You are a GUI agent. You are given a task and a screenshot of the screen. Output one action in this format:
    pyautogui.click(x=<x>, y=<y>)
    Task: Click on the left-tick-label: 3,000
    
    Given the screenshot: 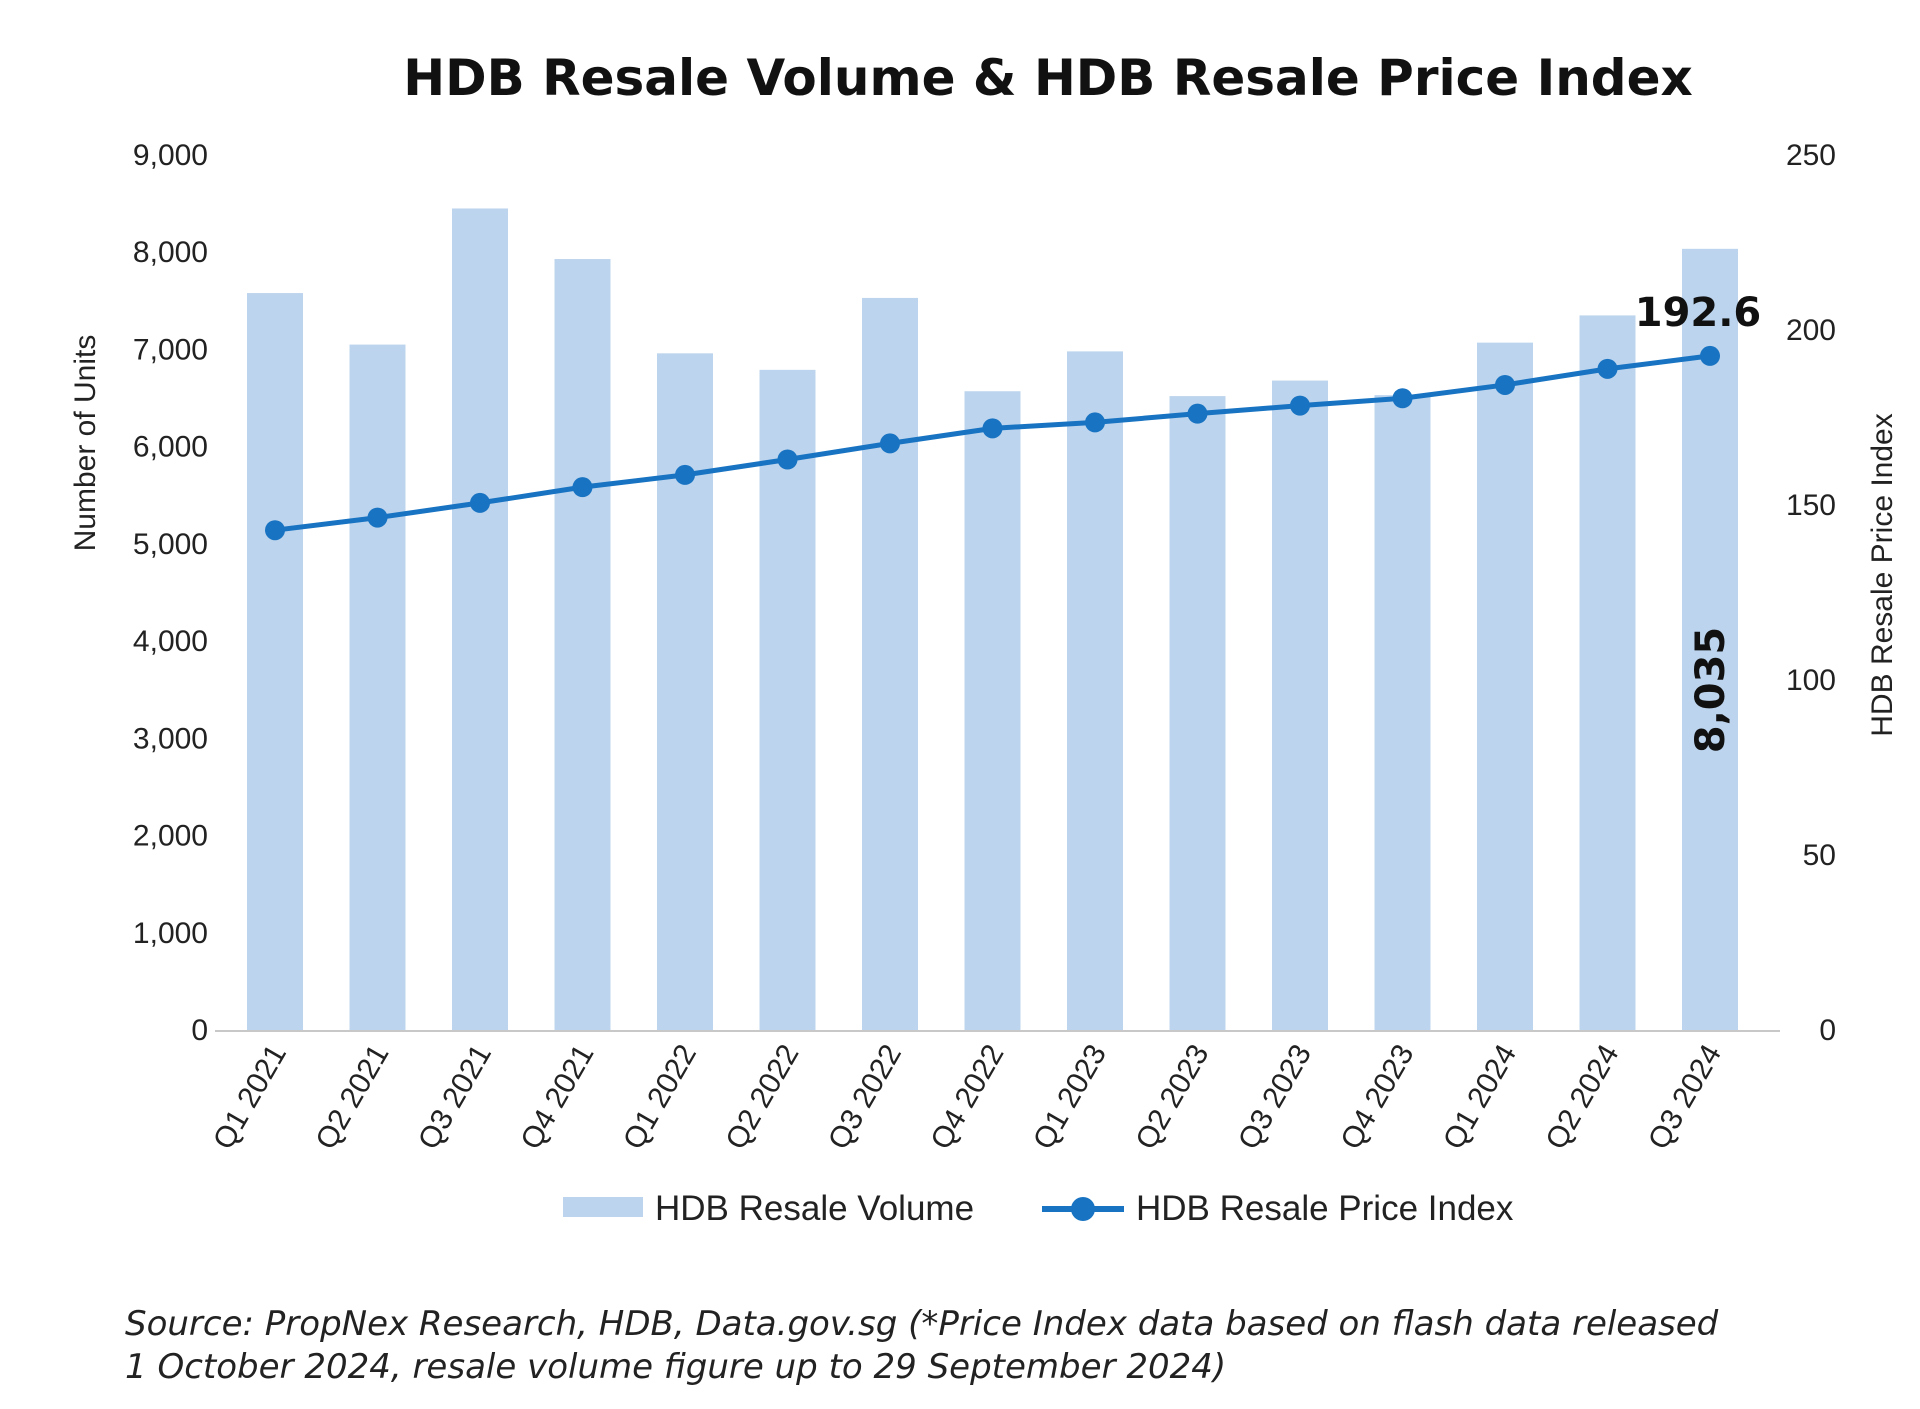 What is the action you would take?
    pyautogui.click(x=170, y=738)
    